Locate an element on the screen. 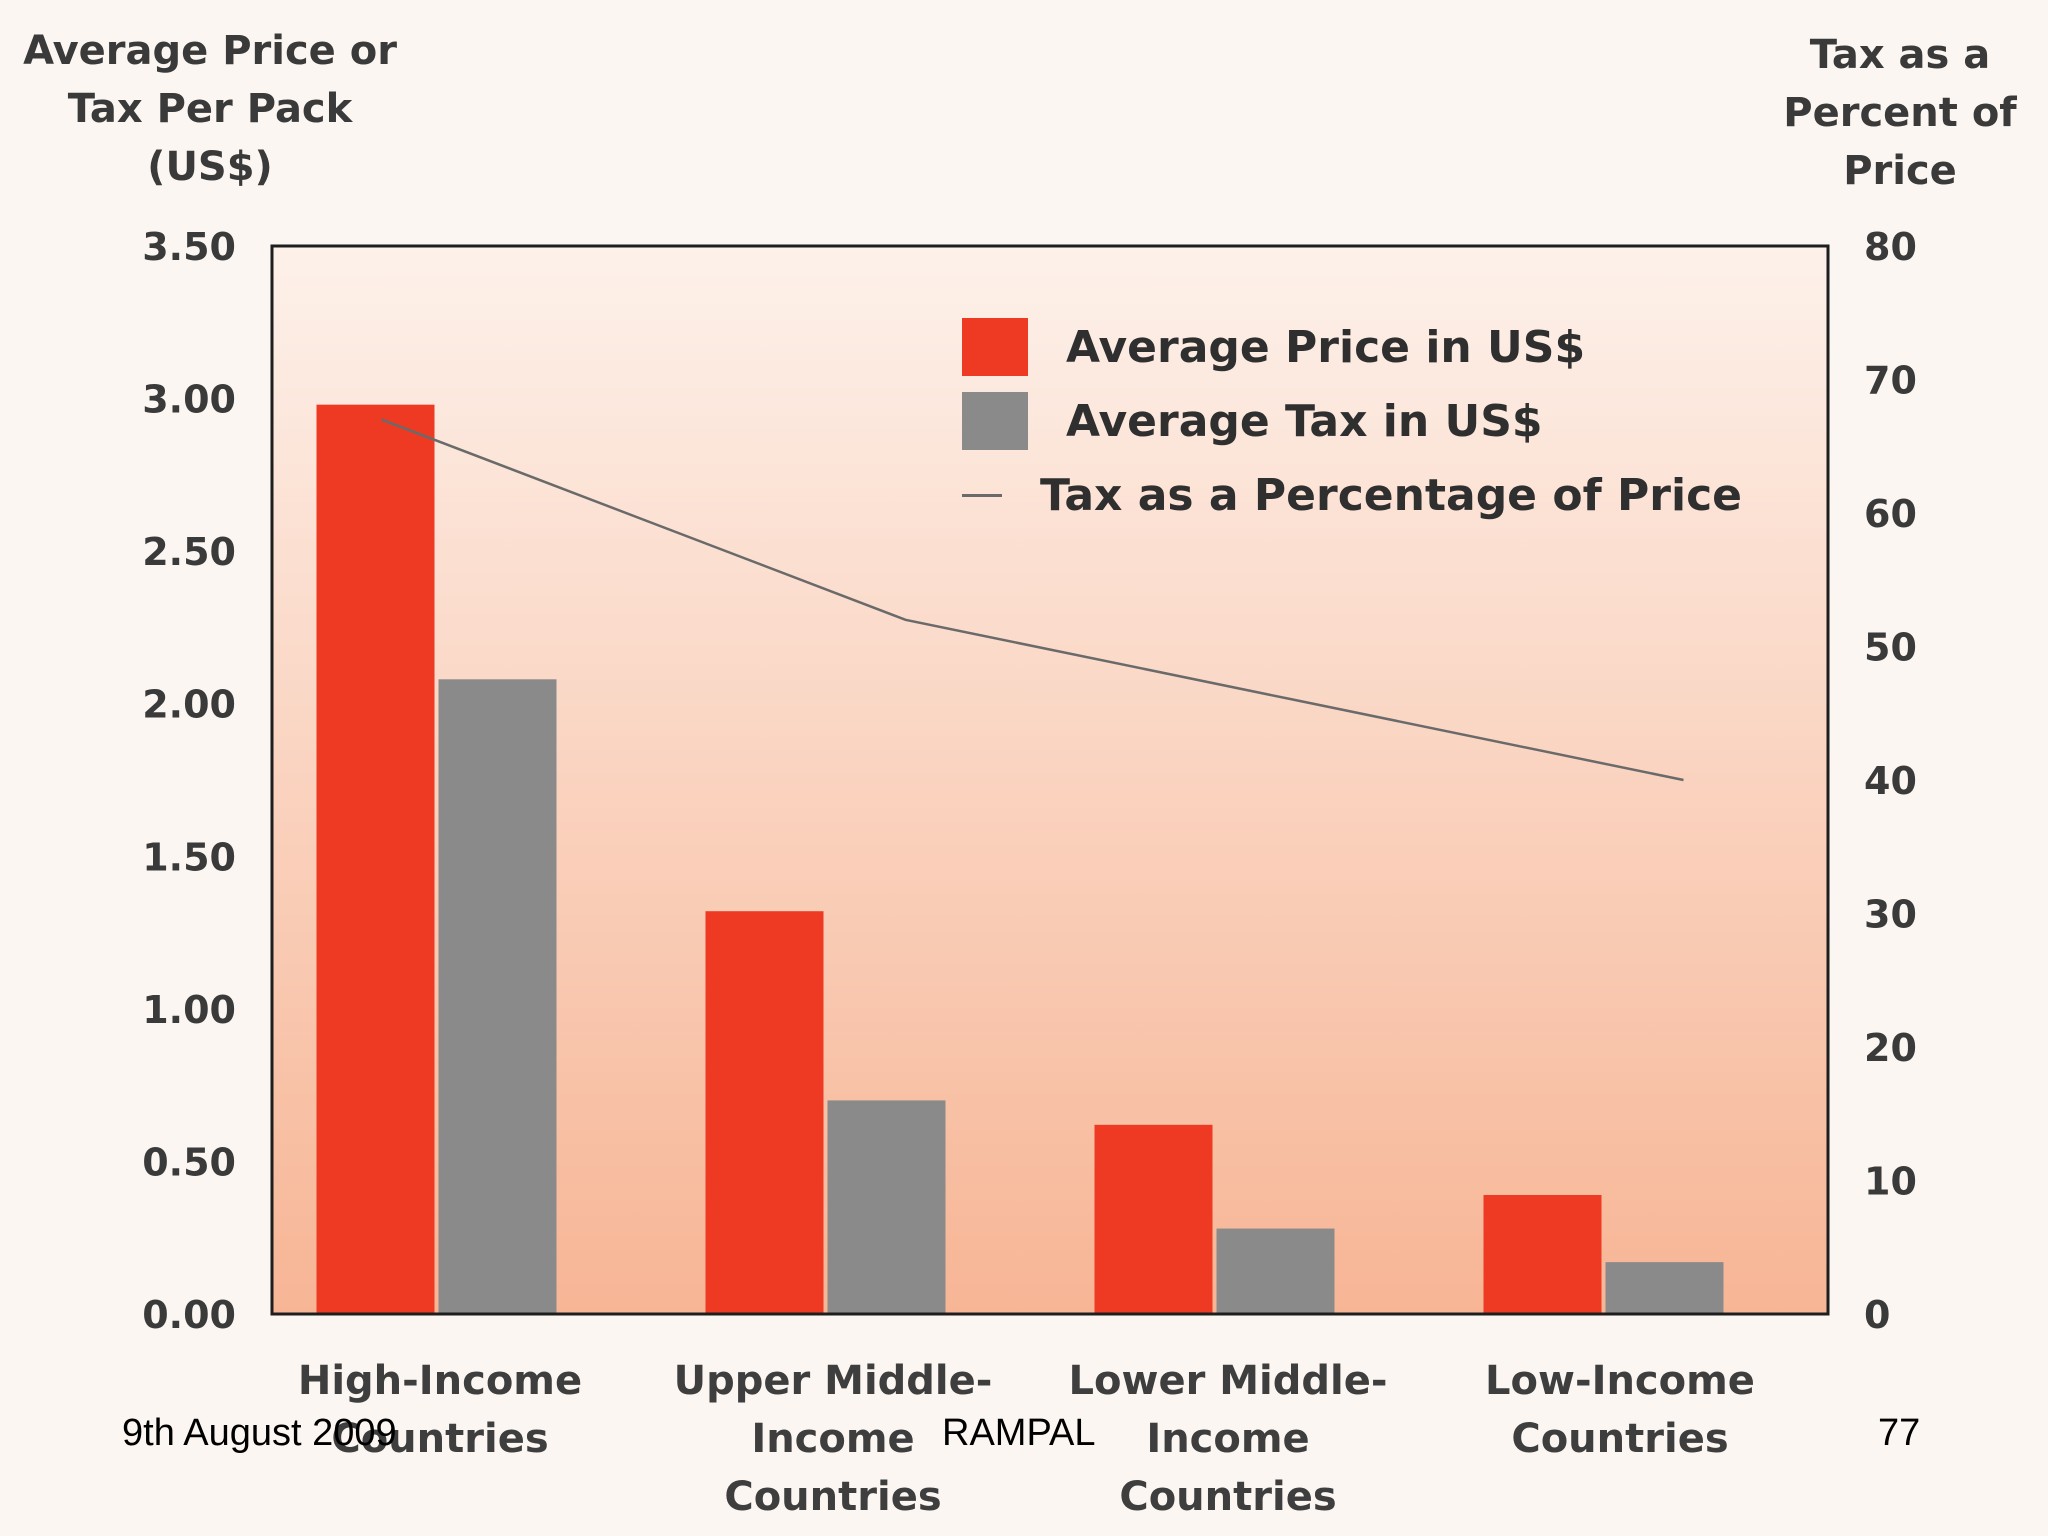 The height and width of the screenshot is (1536, 2048). left-tick-label-6: 0.50 is located at coordinates (189, 1162).